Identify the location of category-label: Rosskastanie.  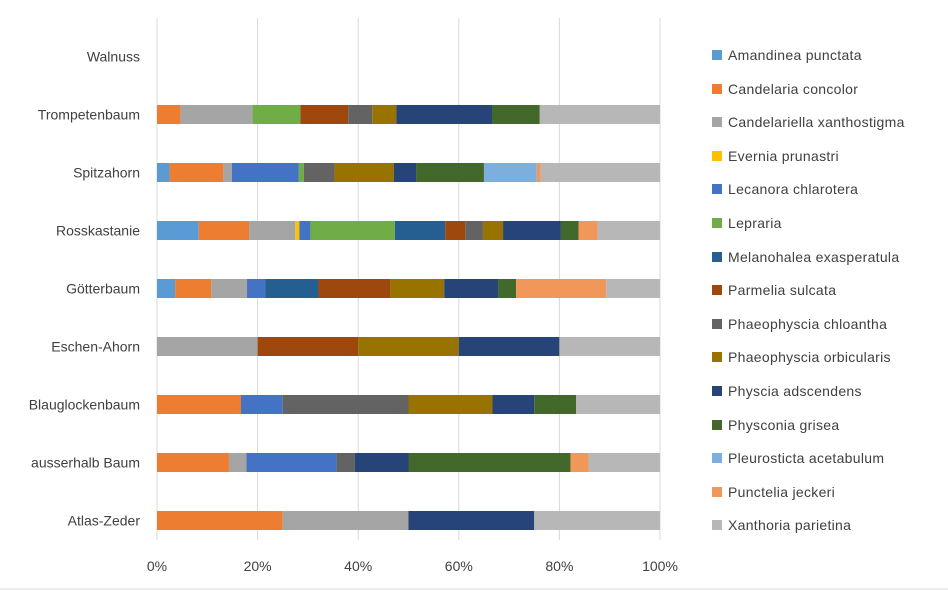
(98, 231).